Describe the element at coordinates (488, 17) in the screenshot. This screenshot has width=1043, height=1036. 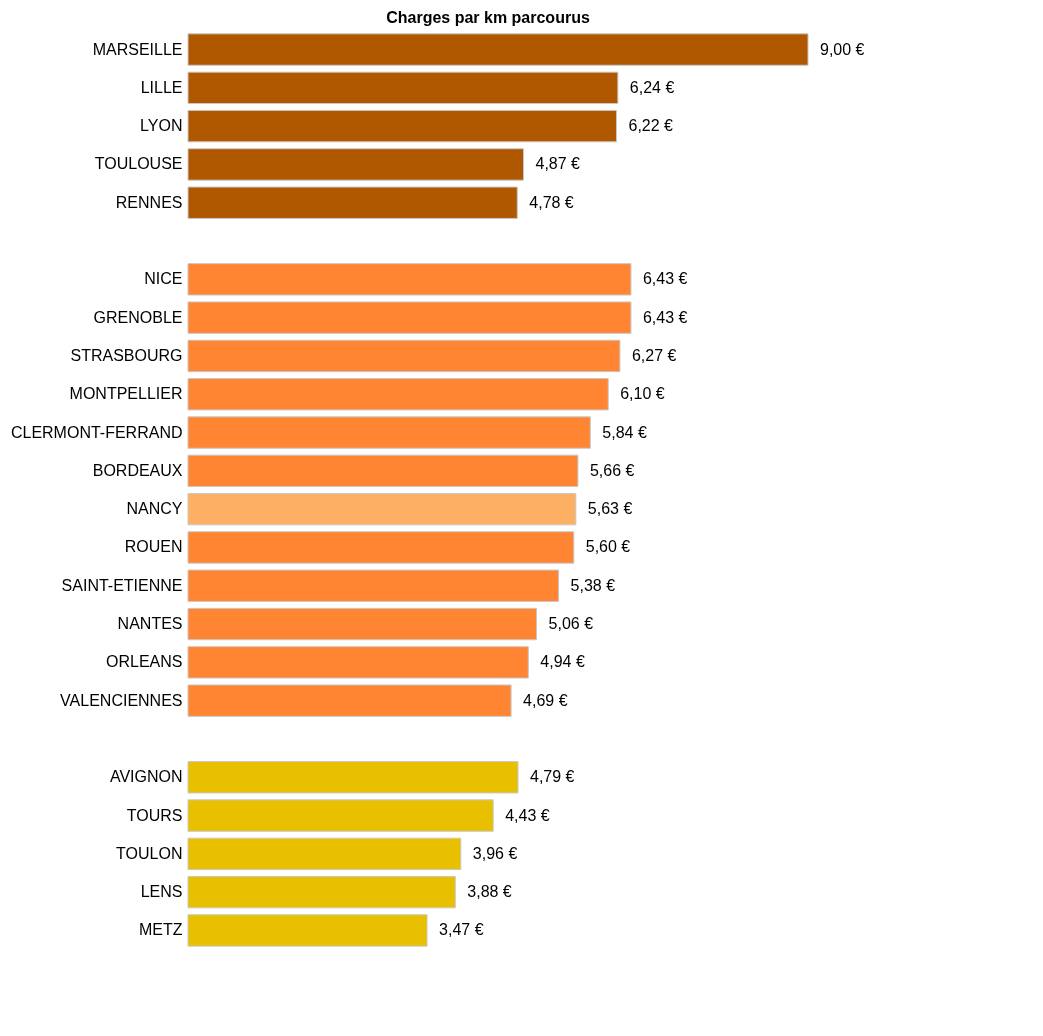
I see `chart-title: Charges par km parcourus` at that location.